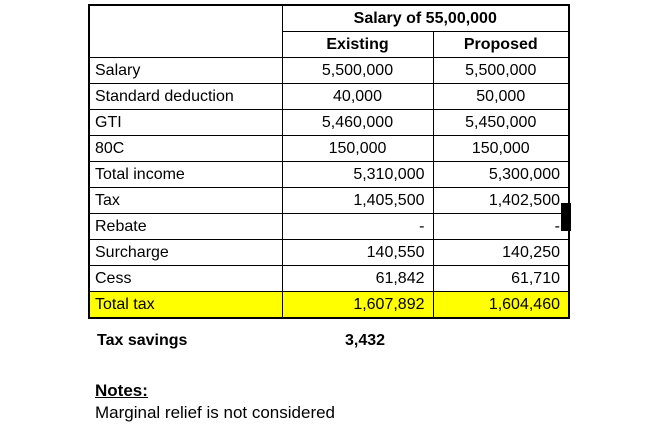 The image size is (660, 440). I want to click on proposed-value: -, so click(501, 226).